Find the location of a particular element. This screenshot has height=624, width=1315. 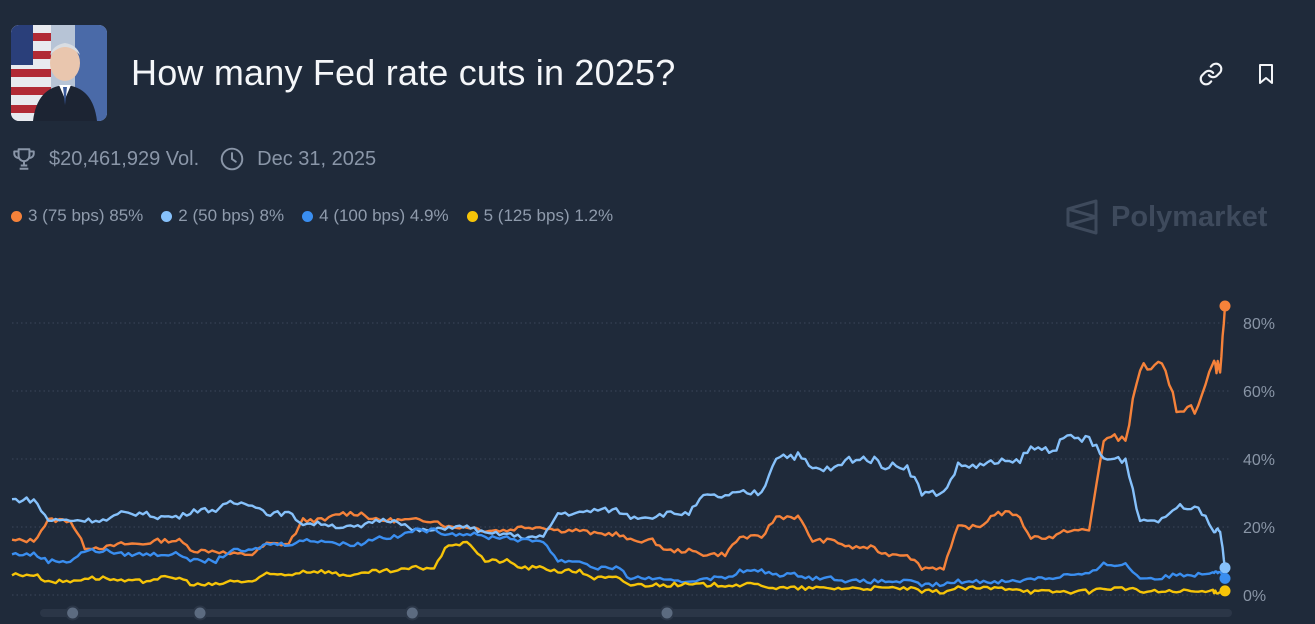

legend-item-4-cuts: 4 (100 bps) 4.9% is located at coordinates (375, 216).